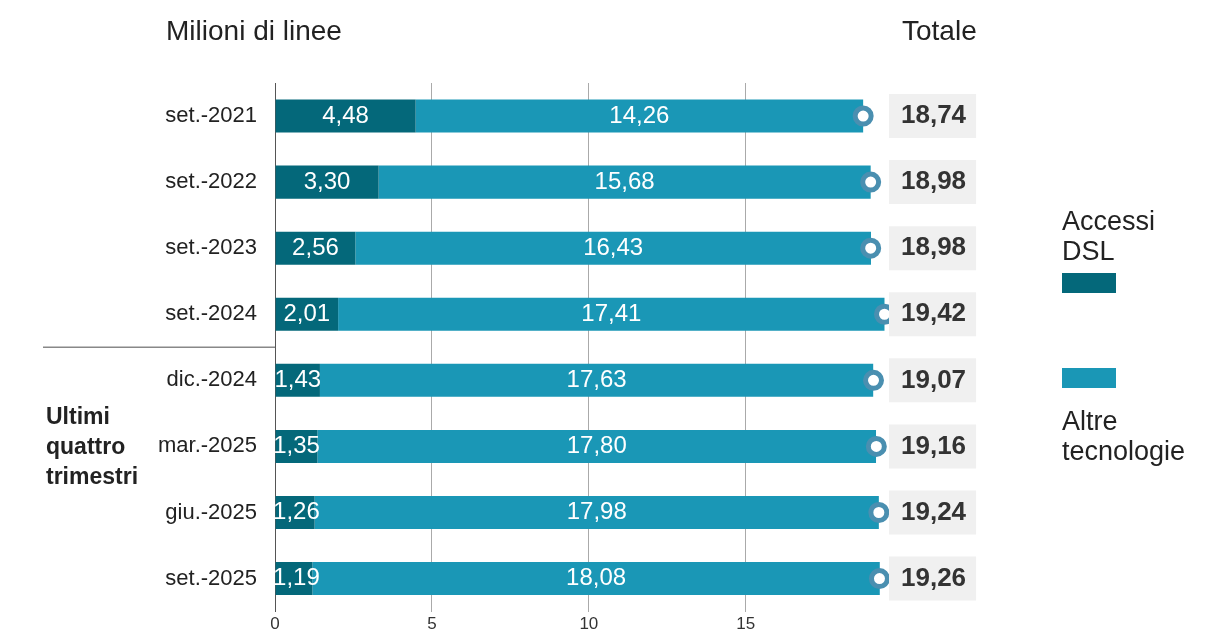  Describe the element at coordinates (212, 379) in the screenshot. I see `y-tick-label: dic.-2024` at that location.